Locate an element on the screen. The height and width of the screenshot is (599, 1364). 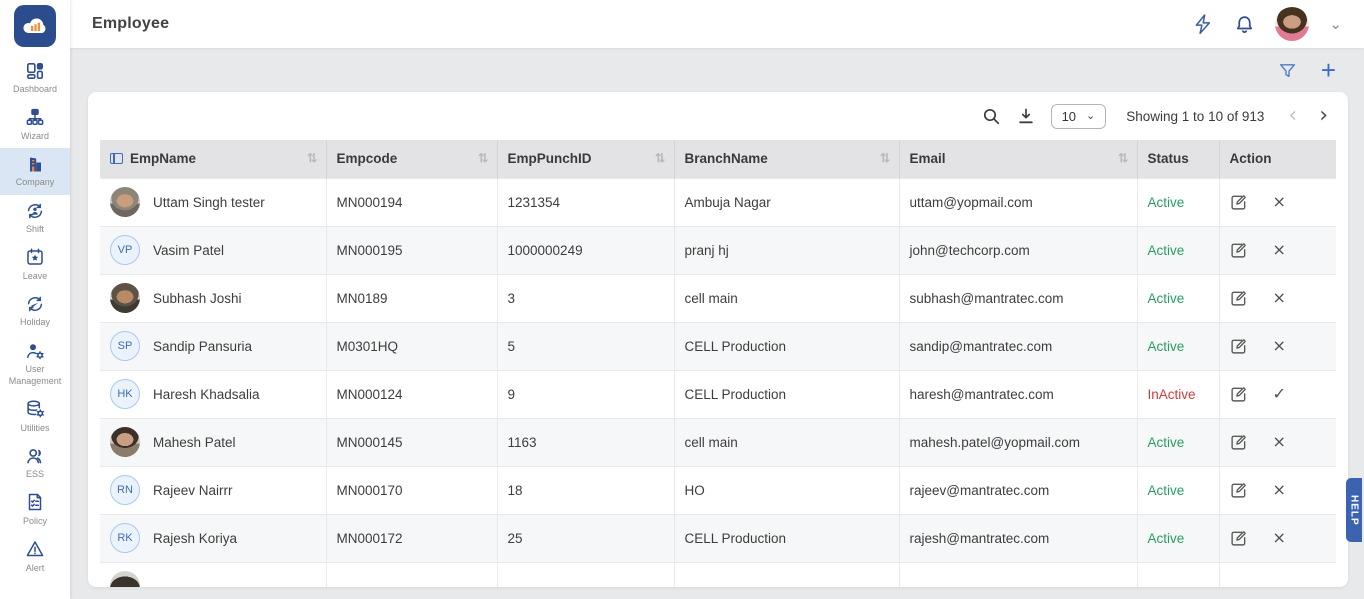
sidebar-item-label: User Management is located at coordinates (35, 375).